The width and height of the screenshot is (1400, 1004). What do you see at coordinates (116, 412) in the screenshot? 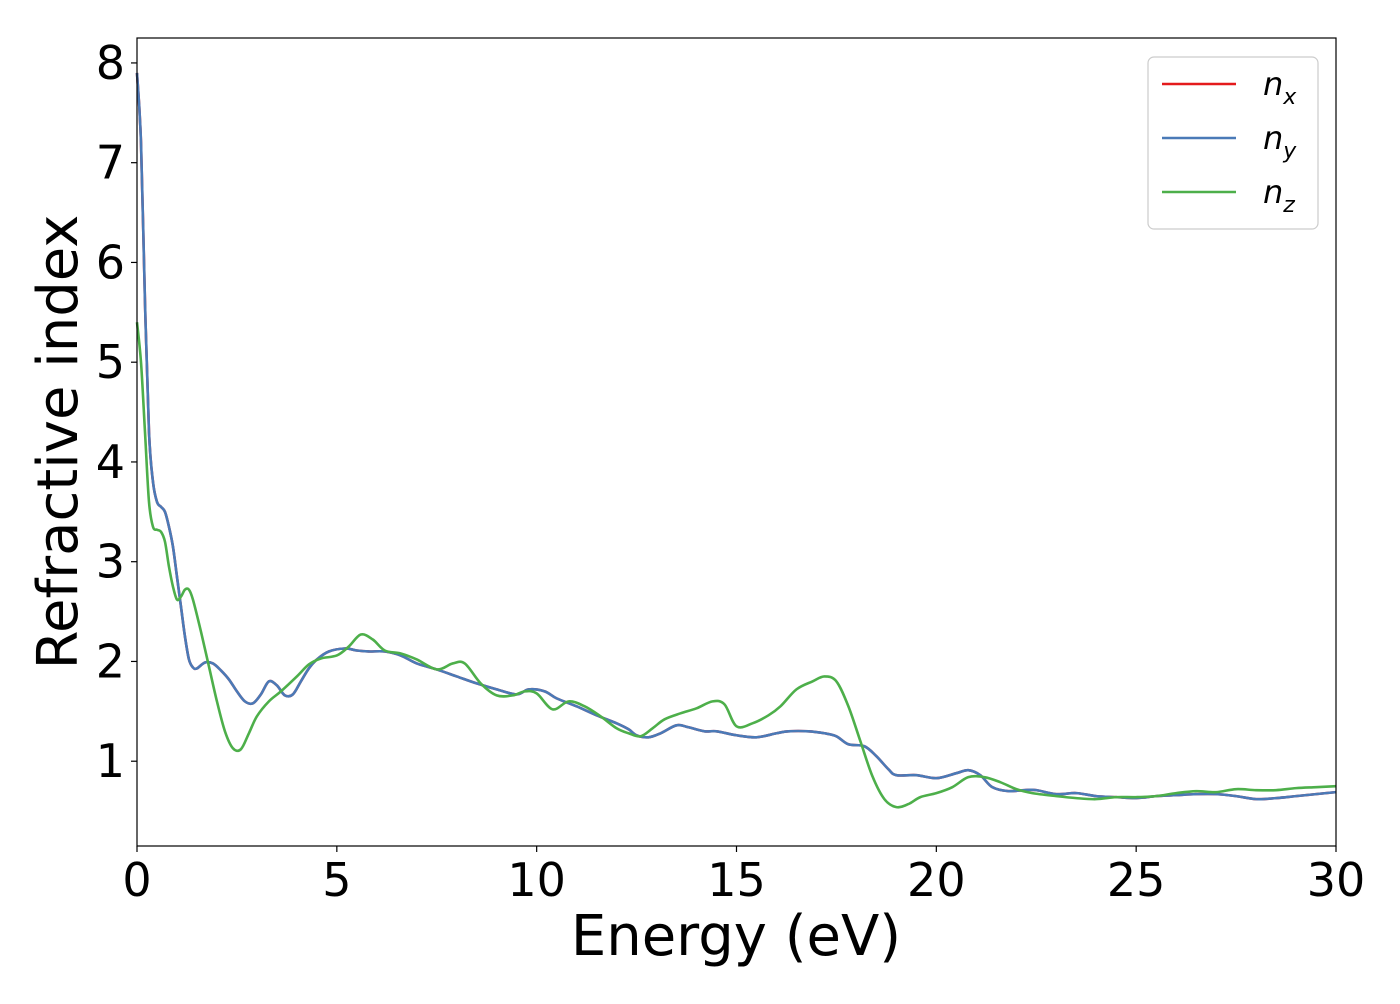
I see `y-ticks: 1 2 3 4 5 6 7 8` at bounding box center [116, 412].